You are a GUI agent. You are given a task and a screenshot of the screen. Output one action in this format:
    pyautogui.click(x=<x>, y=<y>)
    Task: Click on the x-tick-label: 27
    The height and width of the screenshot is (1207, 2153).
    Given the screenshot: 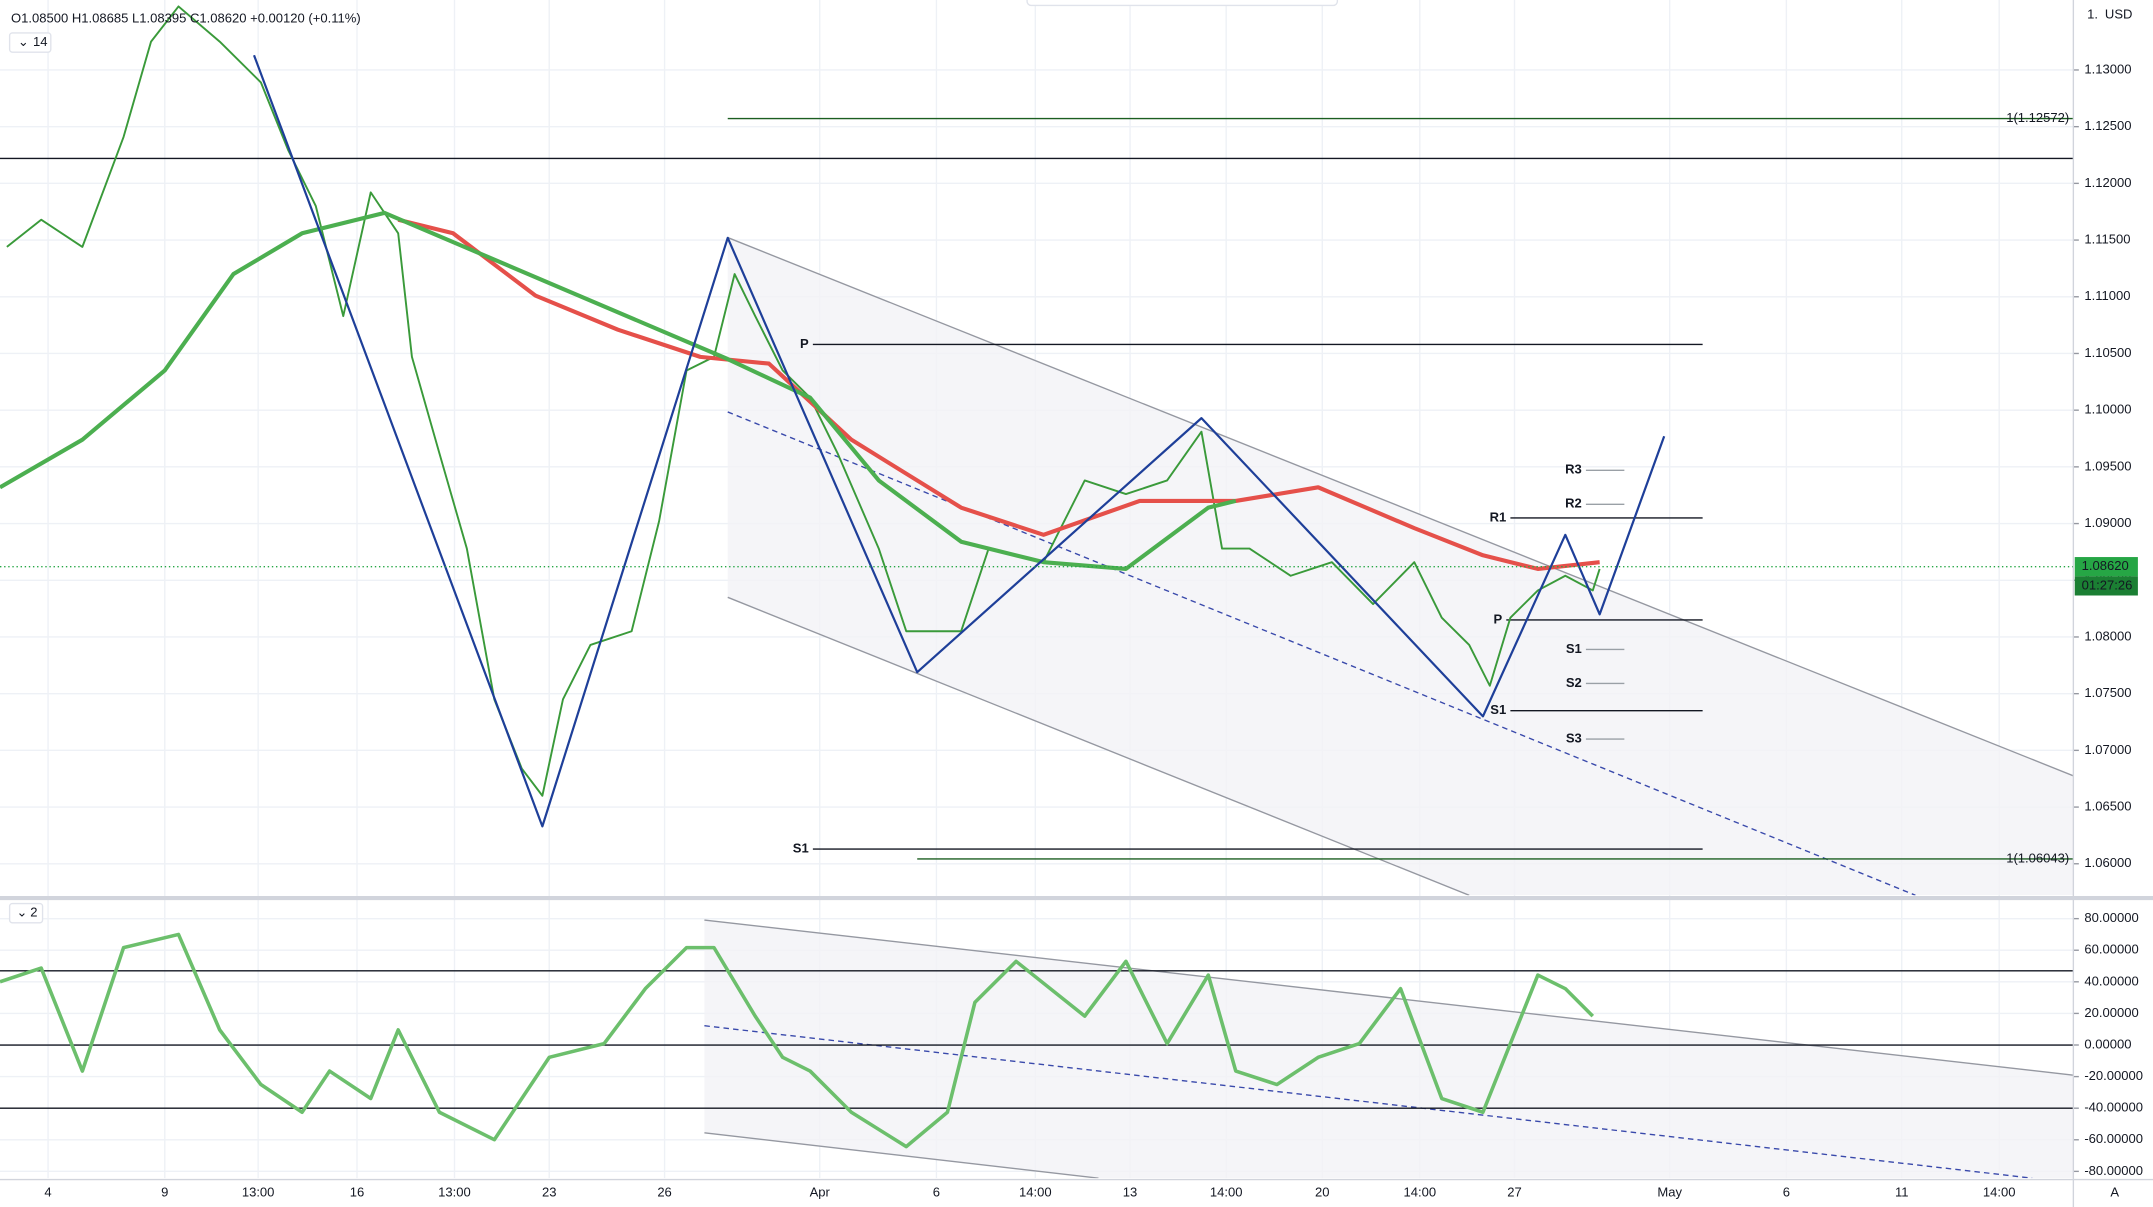 What is the action you would take?
    pyautogui.click(x=1514, y=1192)
    